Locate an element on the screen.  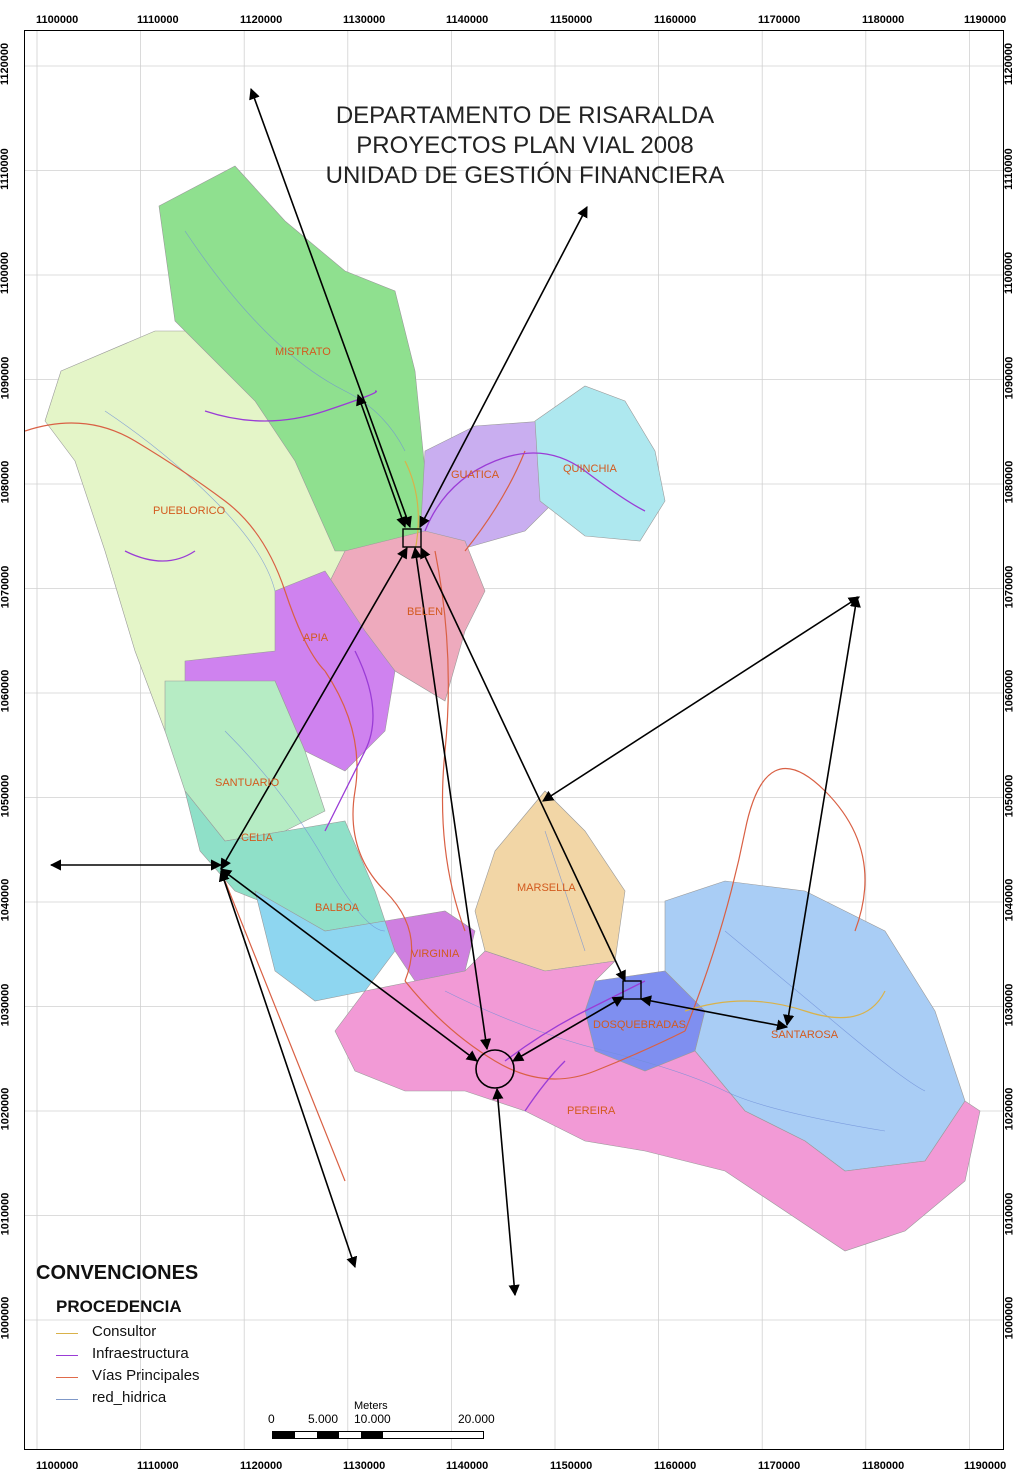
x-label-bottom-3: 1130000 is located at coordinates (364, 1466).